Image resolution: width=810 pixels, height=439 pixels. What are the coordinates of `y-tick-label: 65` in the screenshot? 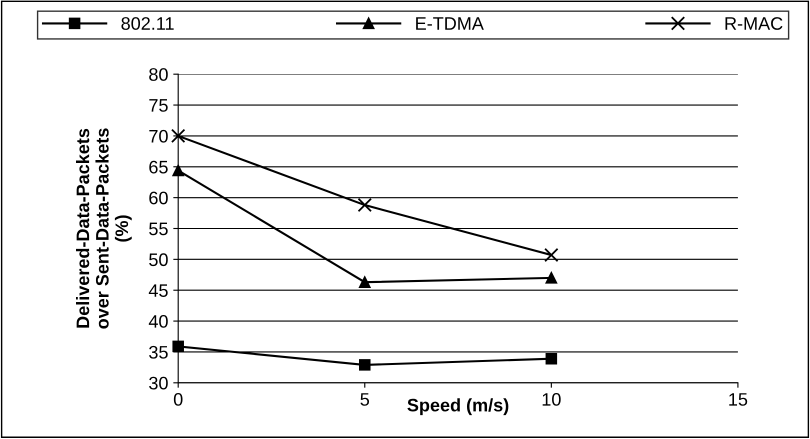 It's located at (158, 167).